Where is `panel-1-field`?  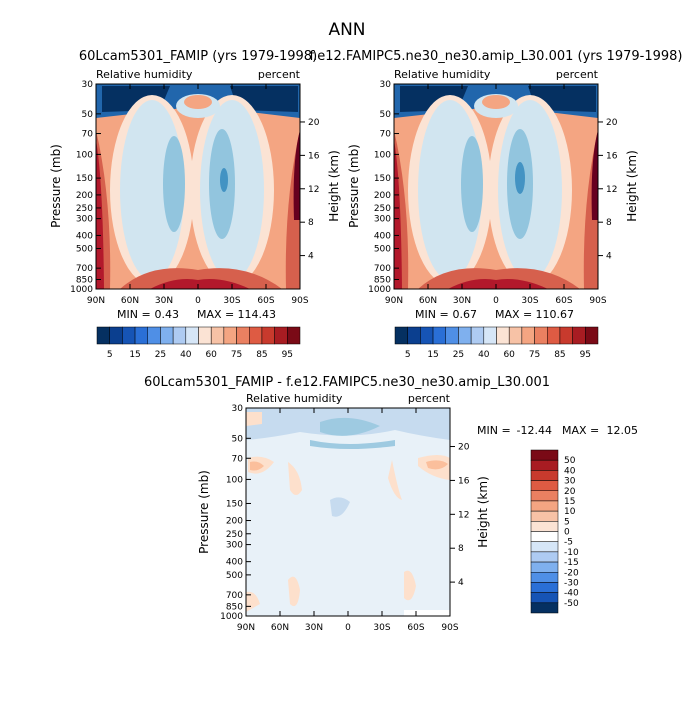 panel-1-field is located at coordinates (198, 186).